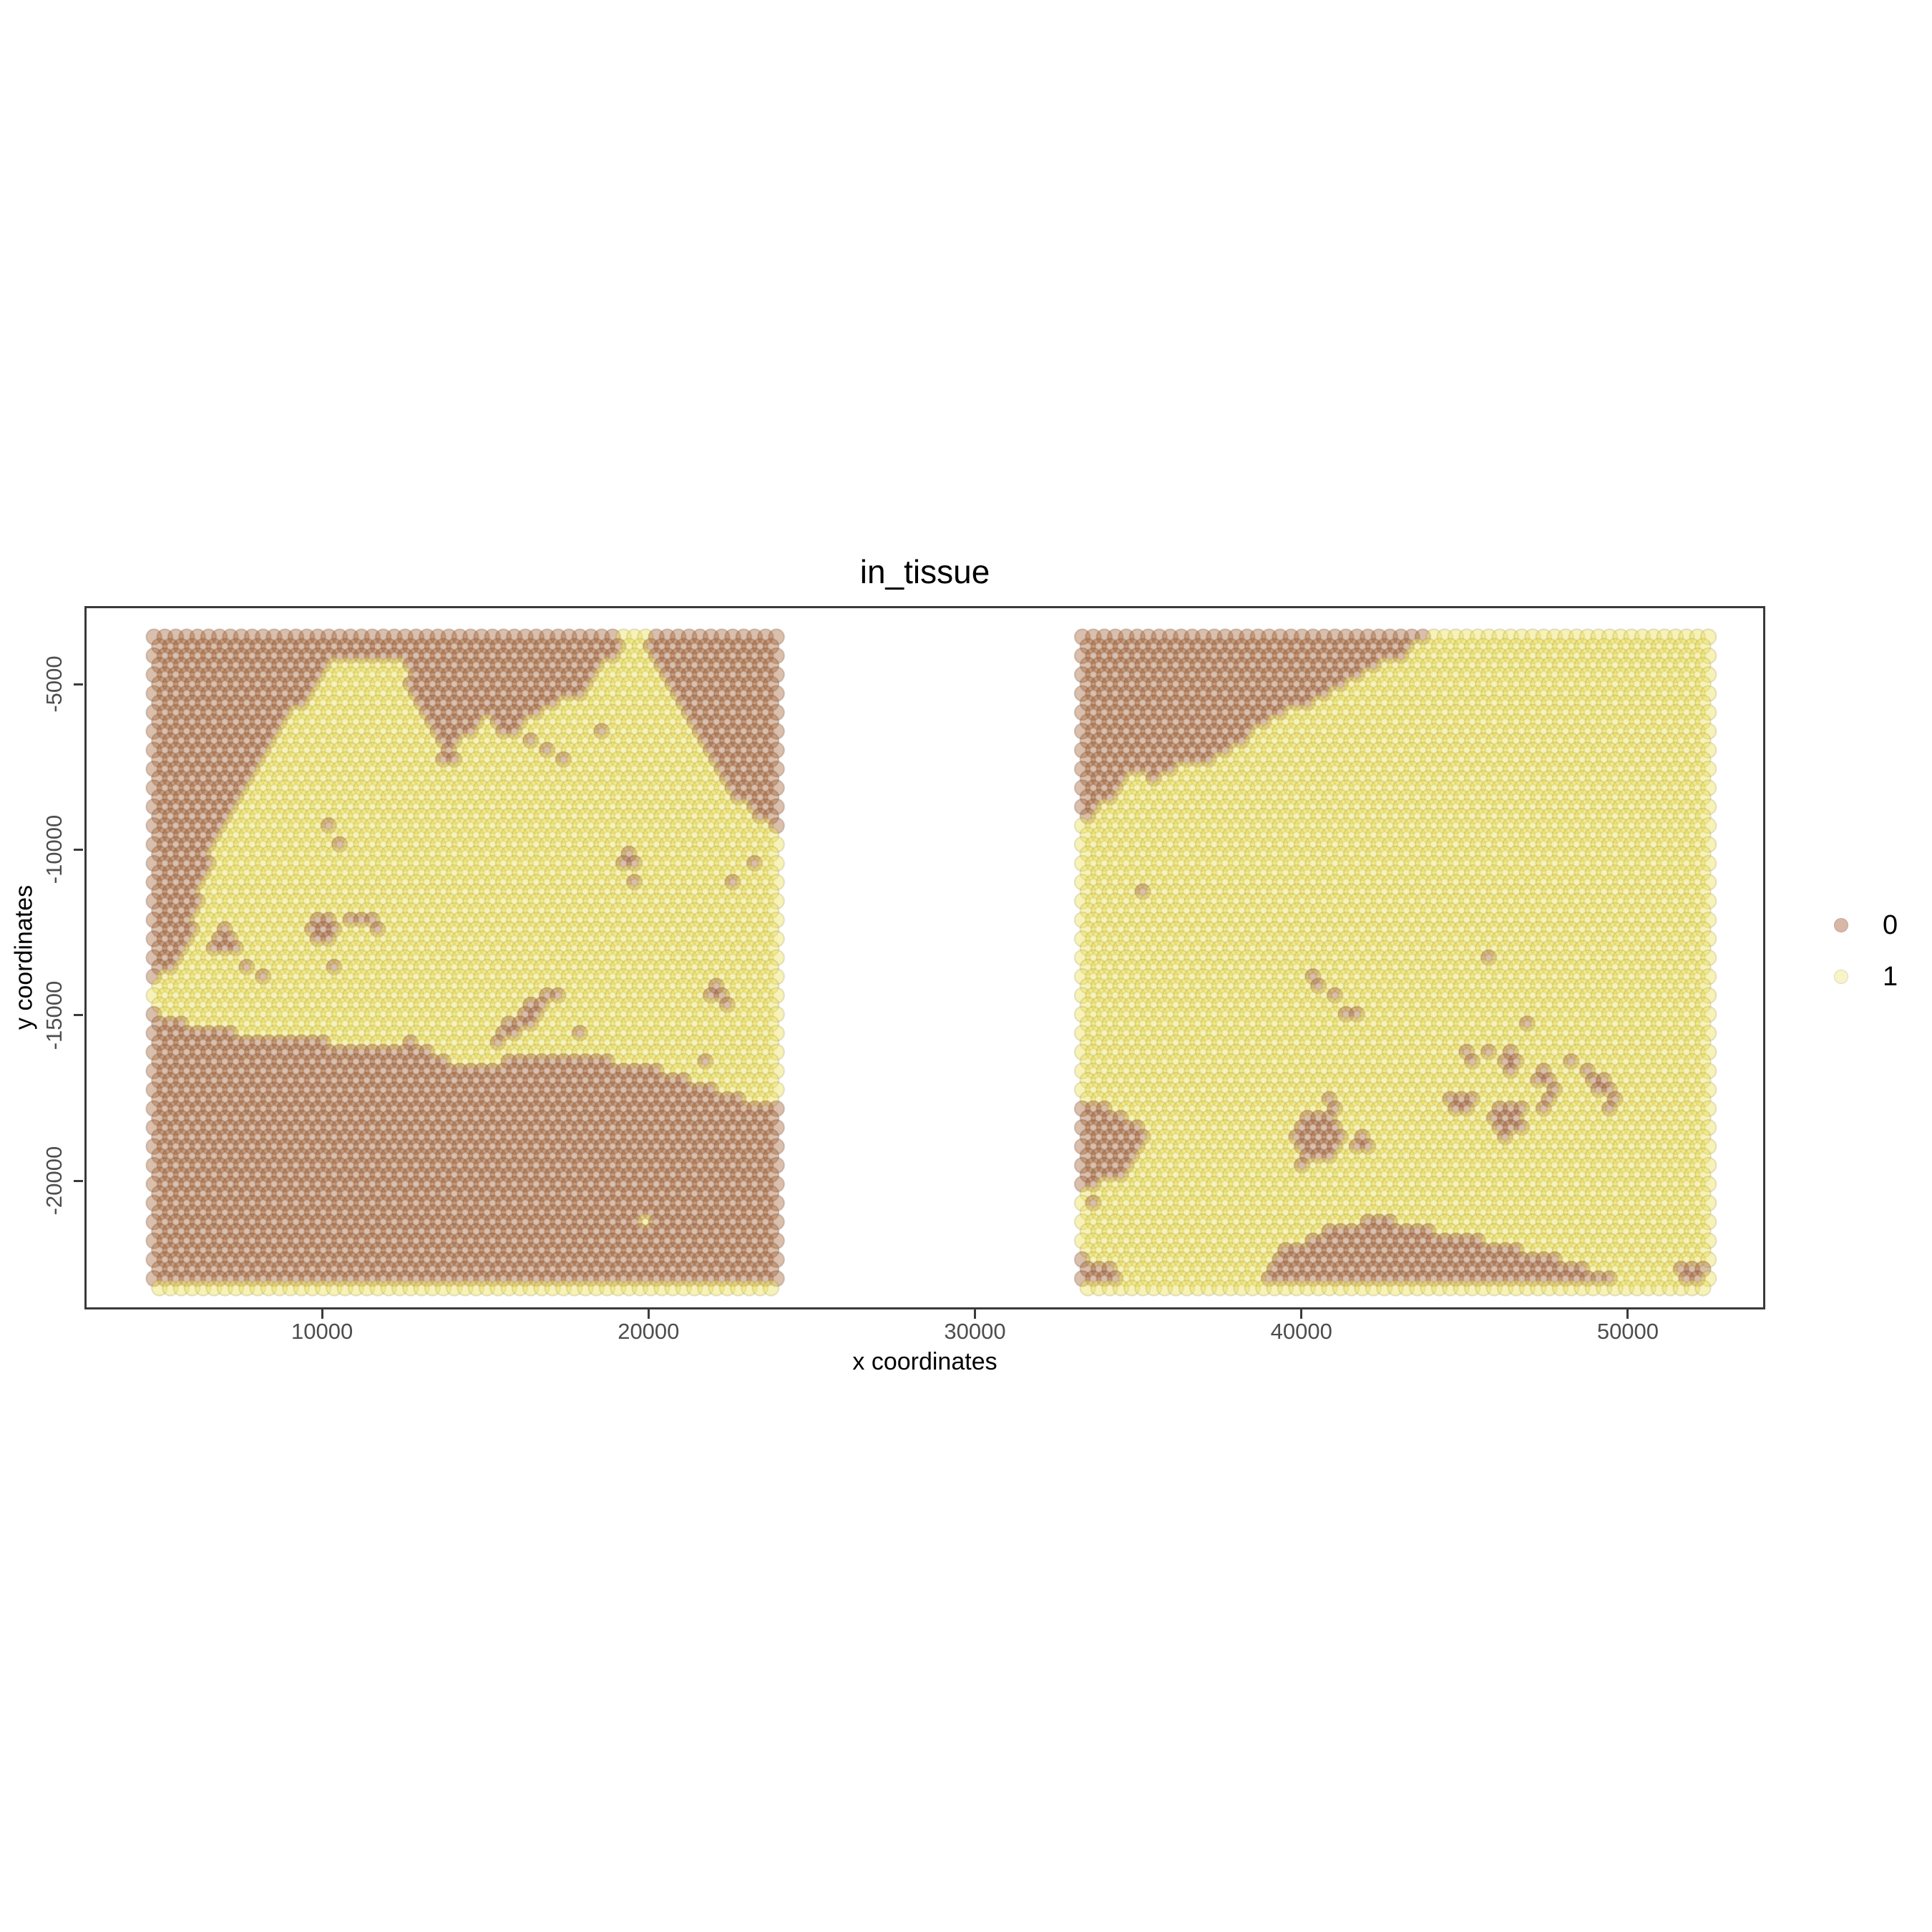  I want to click on chart-title: in_tissue, so click(924, 571).